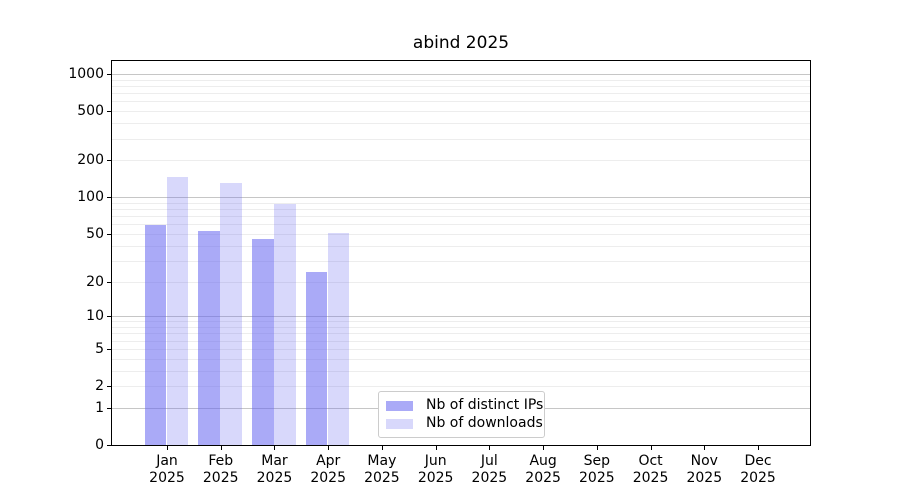 Image resolution: width=900 pixels, height=500 pixels. I want to click on y-tick-label: 500, so click(90, 111).